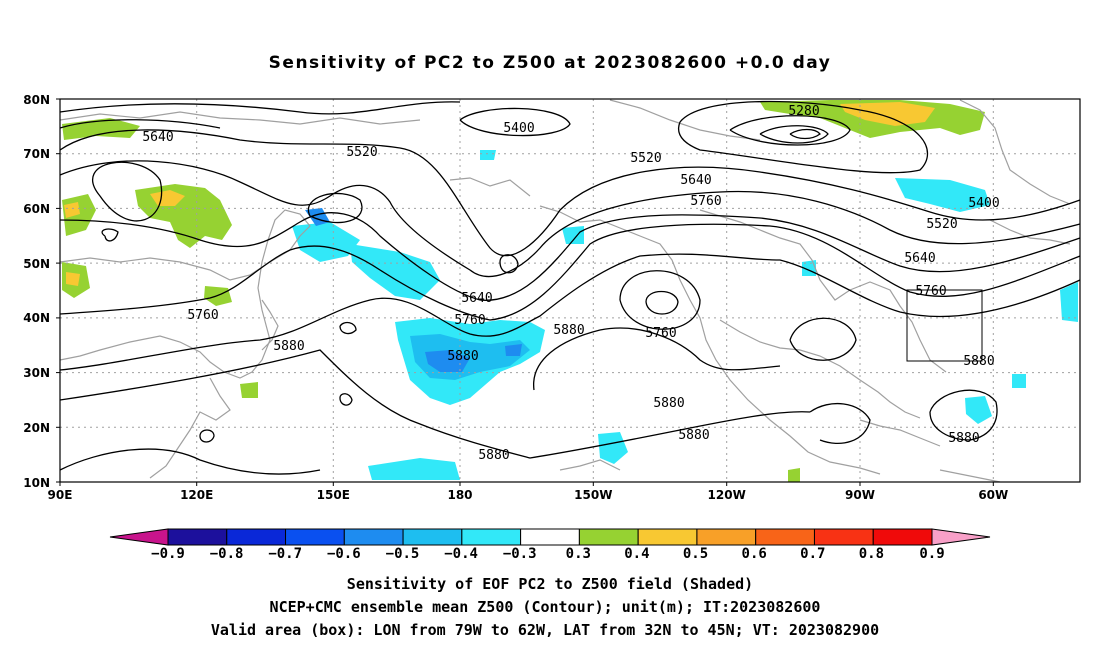 This screenshot has height=650, width=1100. I want to click on colorbar-label: 0.3, so click(578, 554).